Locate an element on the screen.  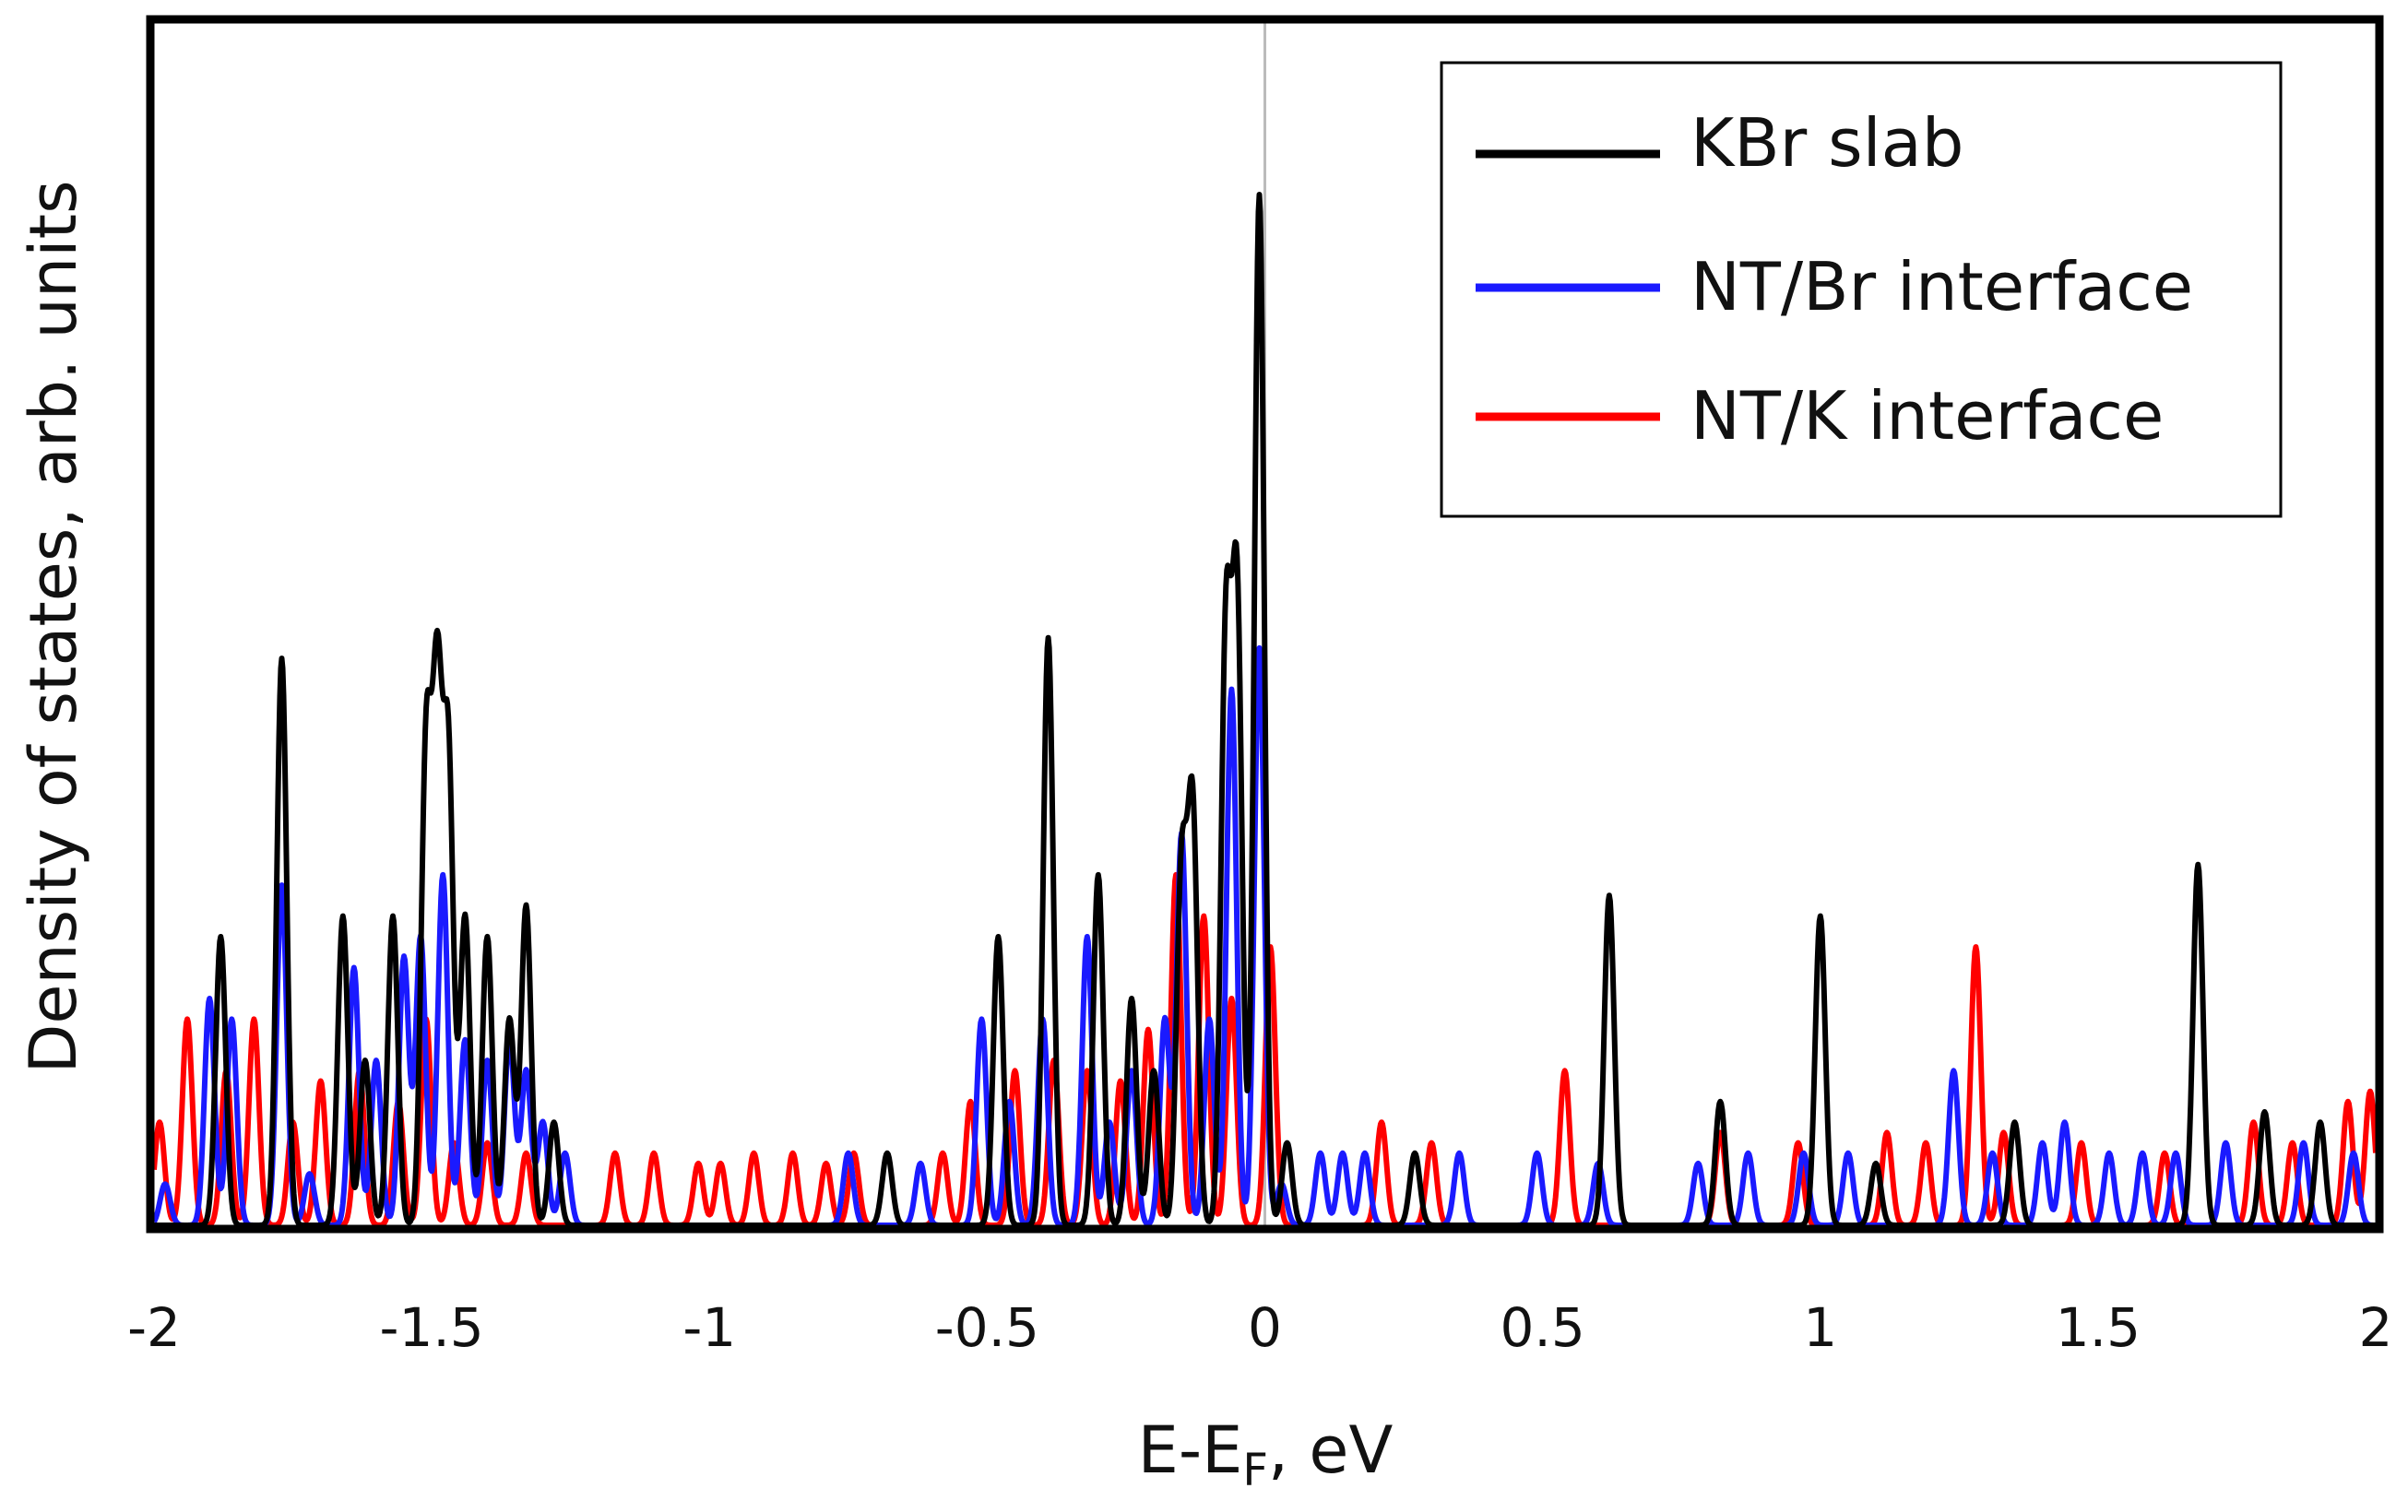
x-tick-label: -1.5 is located at coordinates (432, 1327).